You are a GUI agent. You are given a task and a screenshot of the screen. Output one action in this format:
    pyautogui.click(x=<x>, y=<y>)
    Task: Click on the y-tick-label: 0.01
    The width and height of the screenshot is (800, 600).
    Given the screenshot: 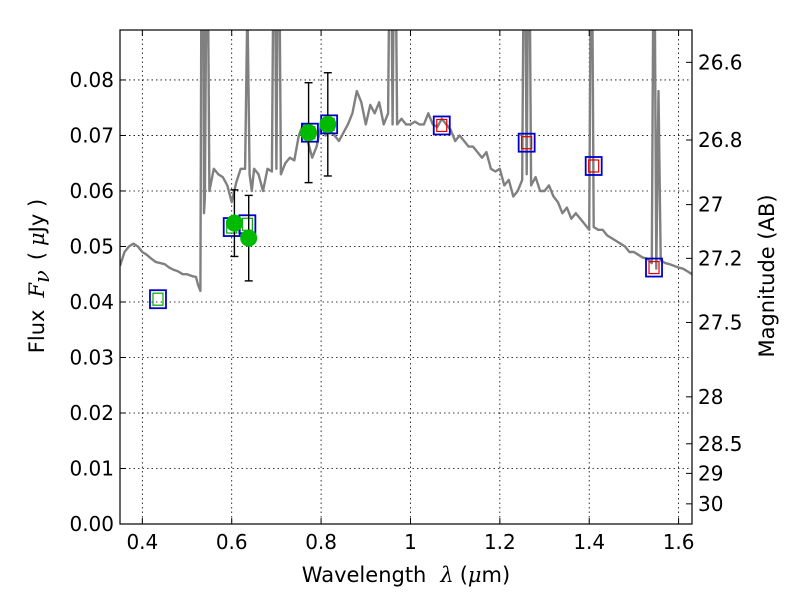 What is the action you would take?
    pyautogui.click(x=91, y=468)
    